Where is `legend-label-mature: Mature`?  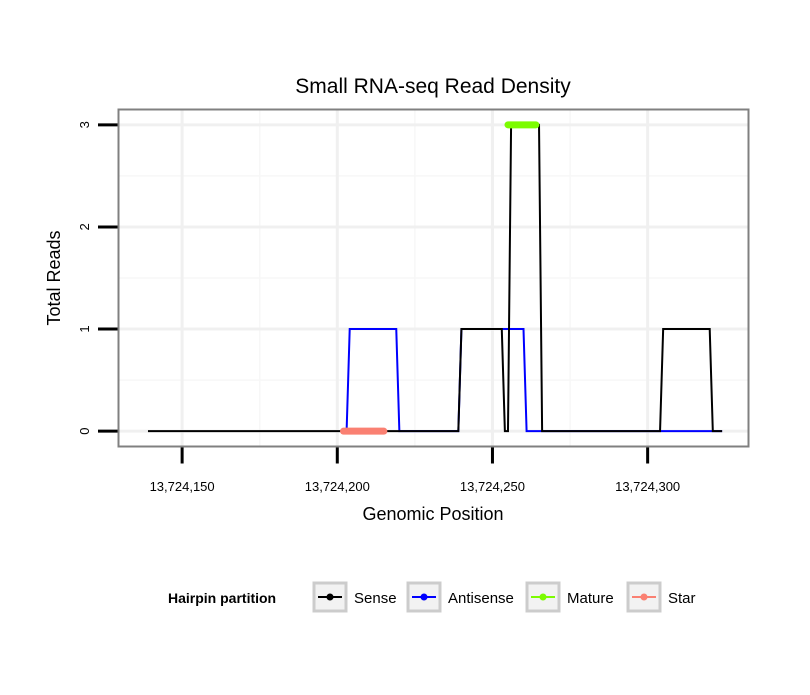
legend-label-mature: Mature is located at coordinates (590, 598).